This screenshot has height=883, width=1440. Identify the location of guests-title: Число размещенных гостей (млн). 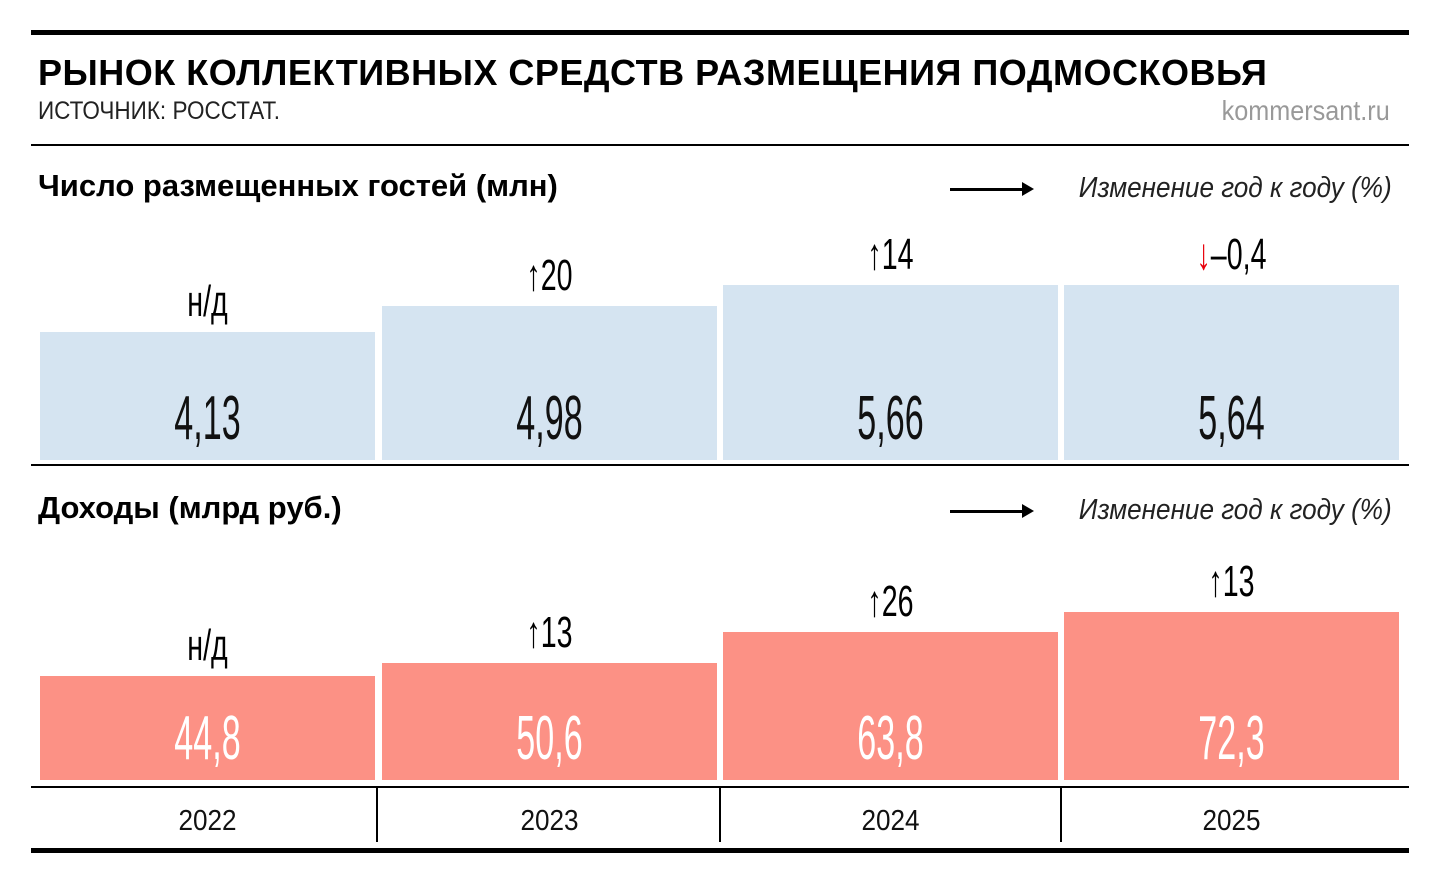
(298, 185).